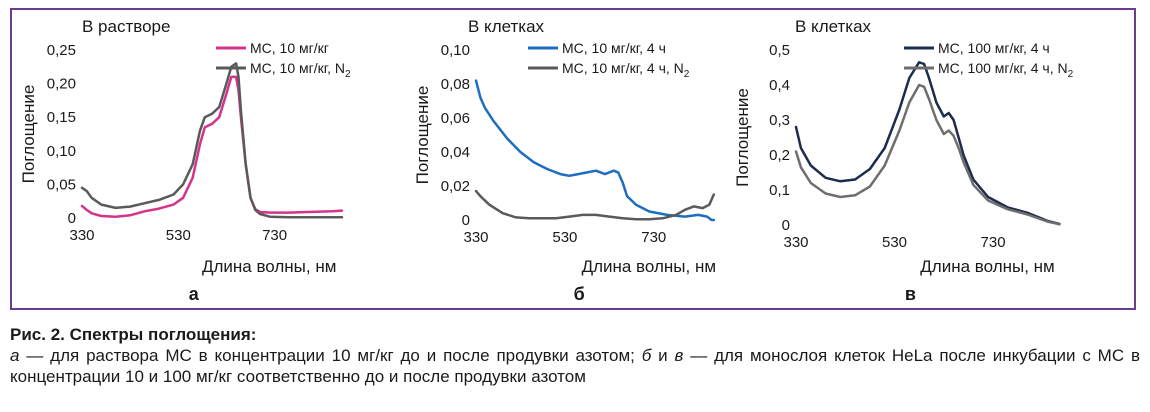  What do you see at coordinates (455, 152) in the screenshot?
I see `y-tick-label: 0,04` at bounding box center [455, 152].